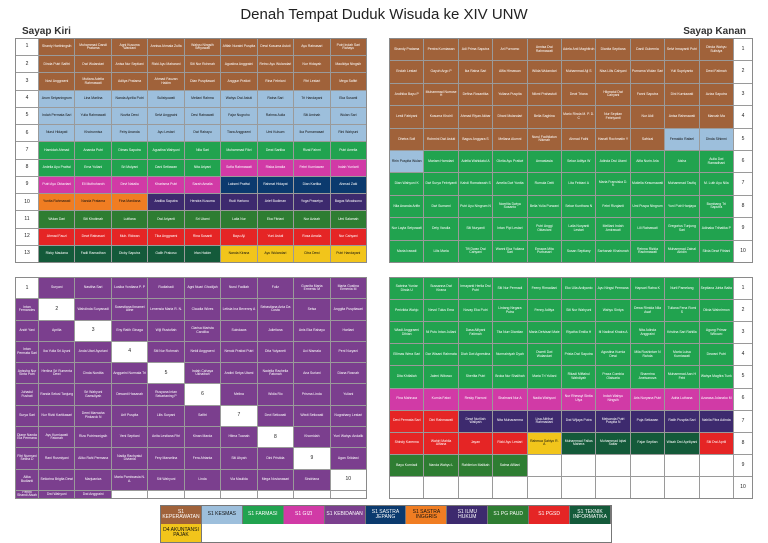  Describe the element at coordinates (46, 31) in the screenshot. I see `left-wing-label: Sayap Kiri` at that location.